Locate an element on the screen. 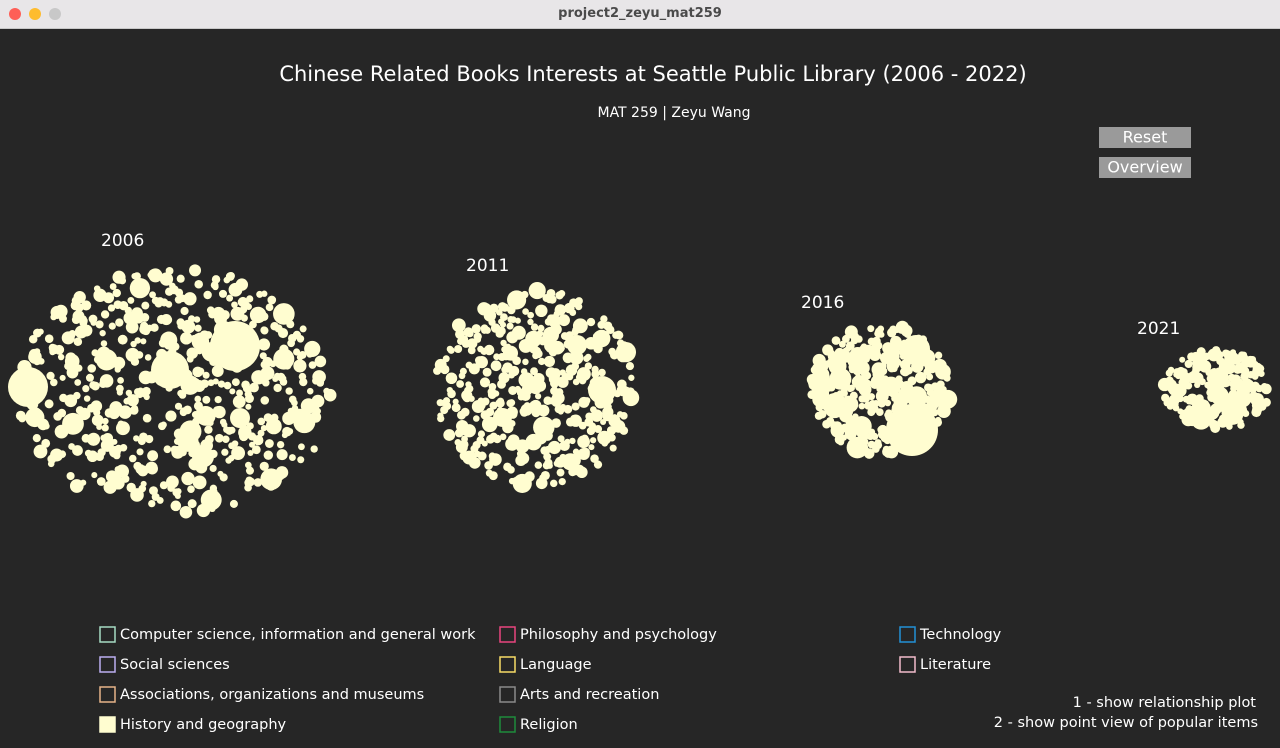  close-button is located at coordinates (15, 14).